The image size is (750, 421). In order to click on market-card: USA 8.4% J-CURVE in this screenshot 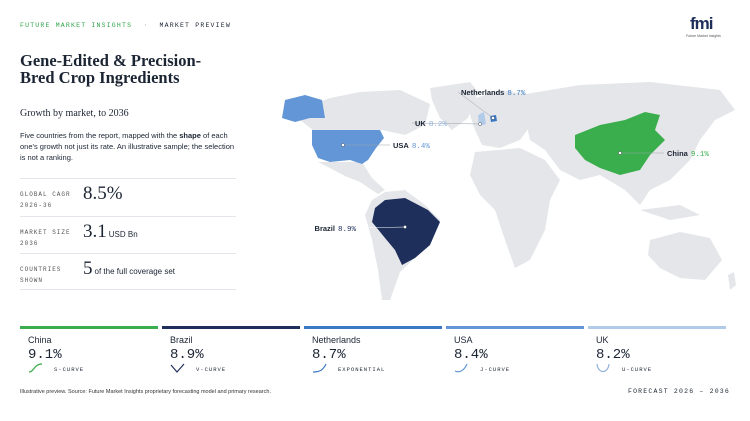, I will do `click(515, 351)`.